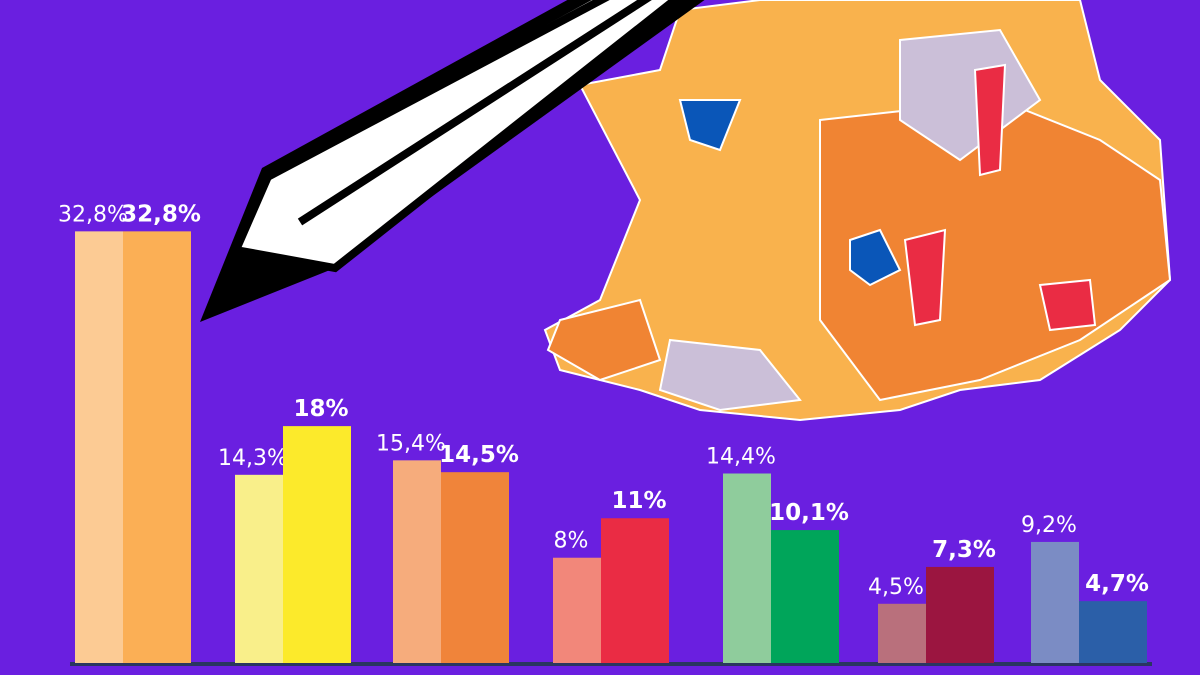 The width and height of the screenshot is (1200, 675). Describe the element at coordinates (320, 409) in the screenshot. I see `value-label: 18%` at that location.